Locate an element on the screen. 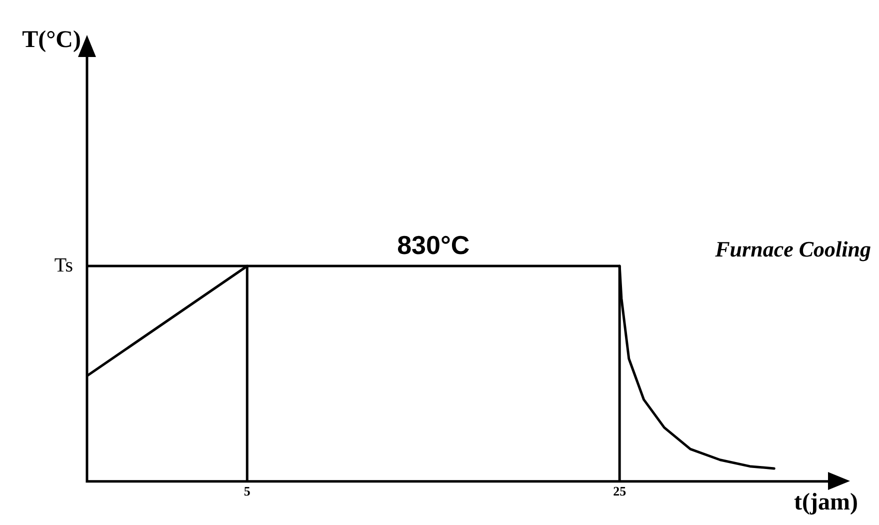 The image size is (879, 525). x-tick-label: 25 is located at coordinates (620, 491).